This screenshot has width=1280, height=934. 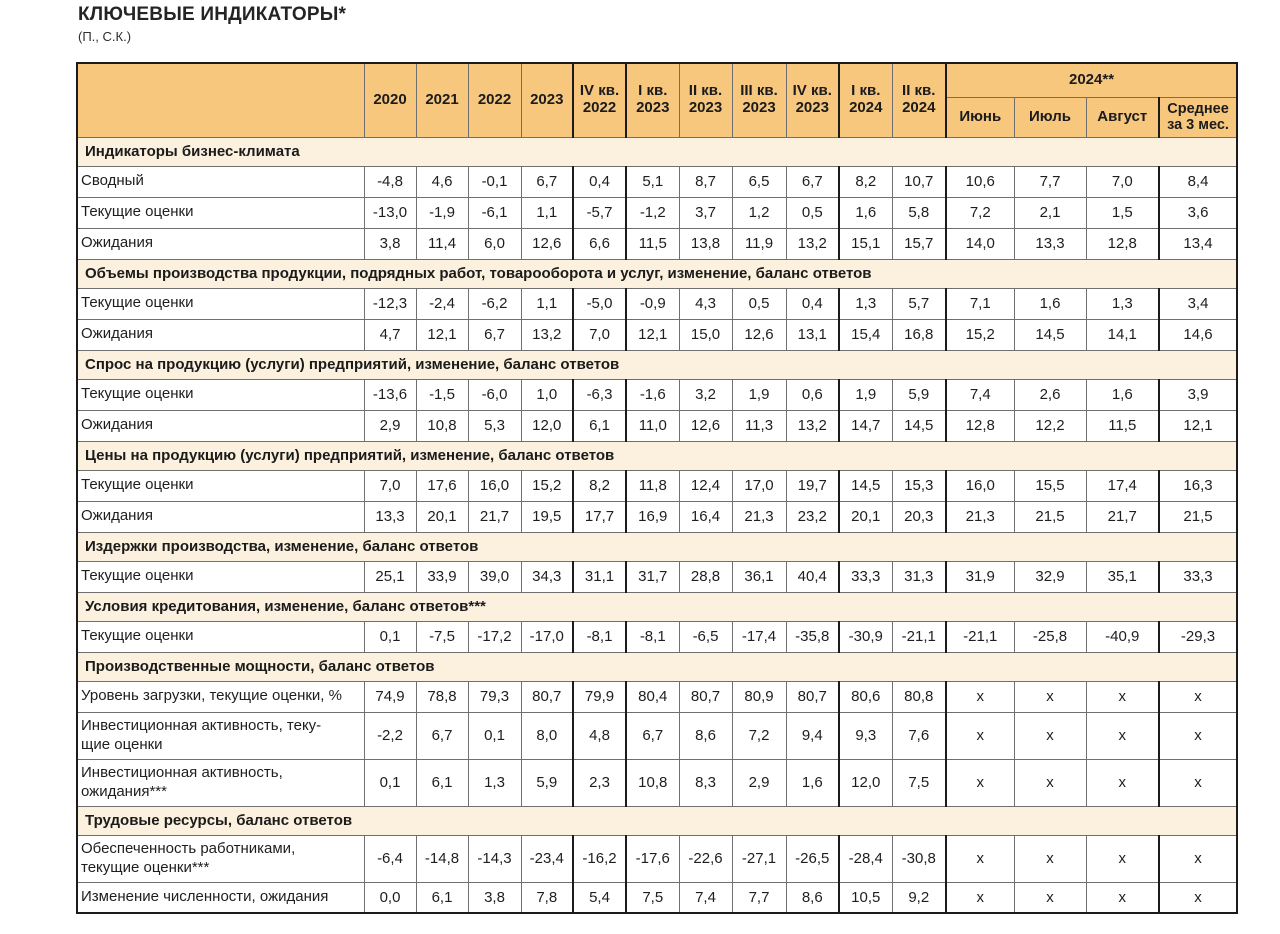 I want to click on value-cell: 6,0, so click(x=494, y=243).